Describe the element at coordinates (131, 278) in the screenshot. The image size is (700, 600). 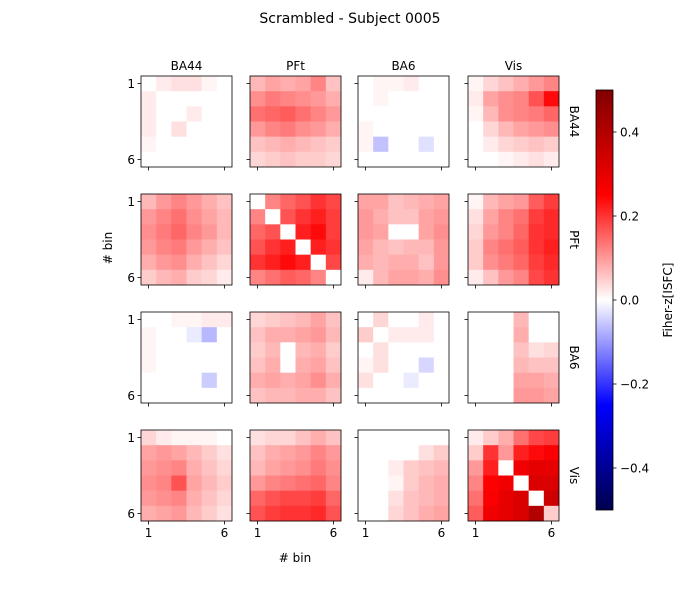
I see `y-tick-label: 6` at that location.